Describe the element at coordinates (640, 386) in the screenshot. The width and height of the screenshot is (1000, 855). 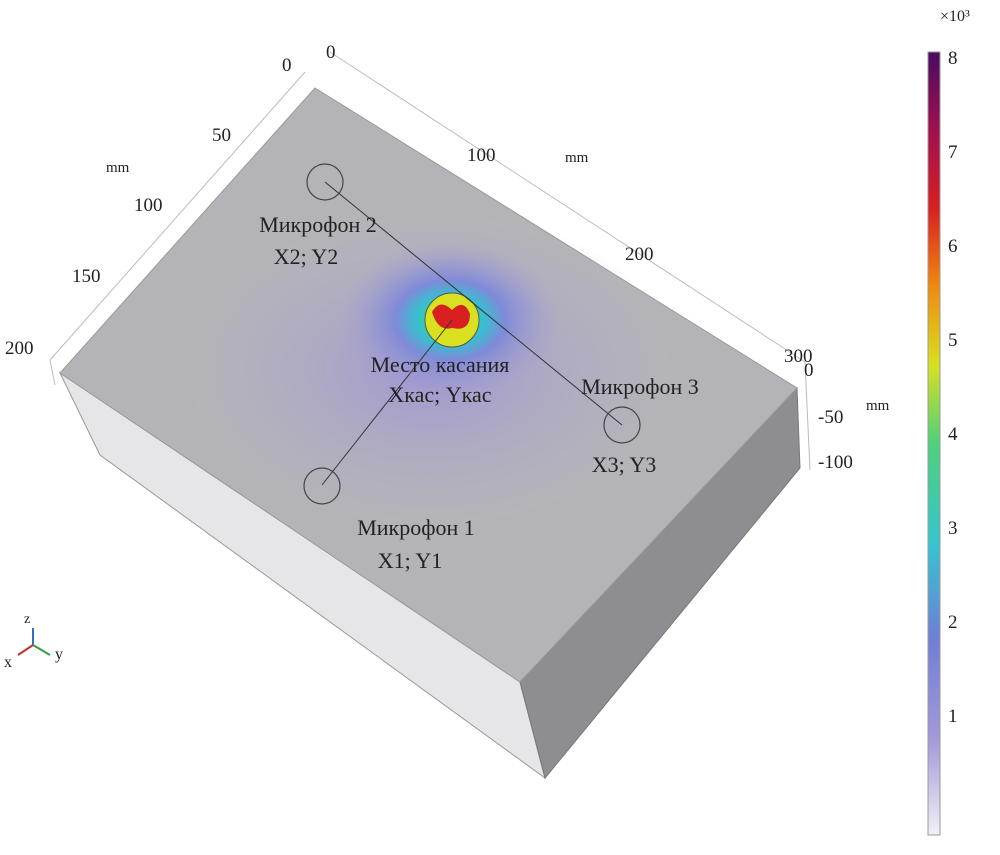
I see `mic3-name: Микрофон 3` at that location.